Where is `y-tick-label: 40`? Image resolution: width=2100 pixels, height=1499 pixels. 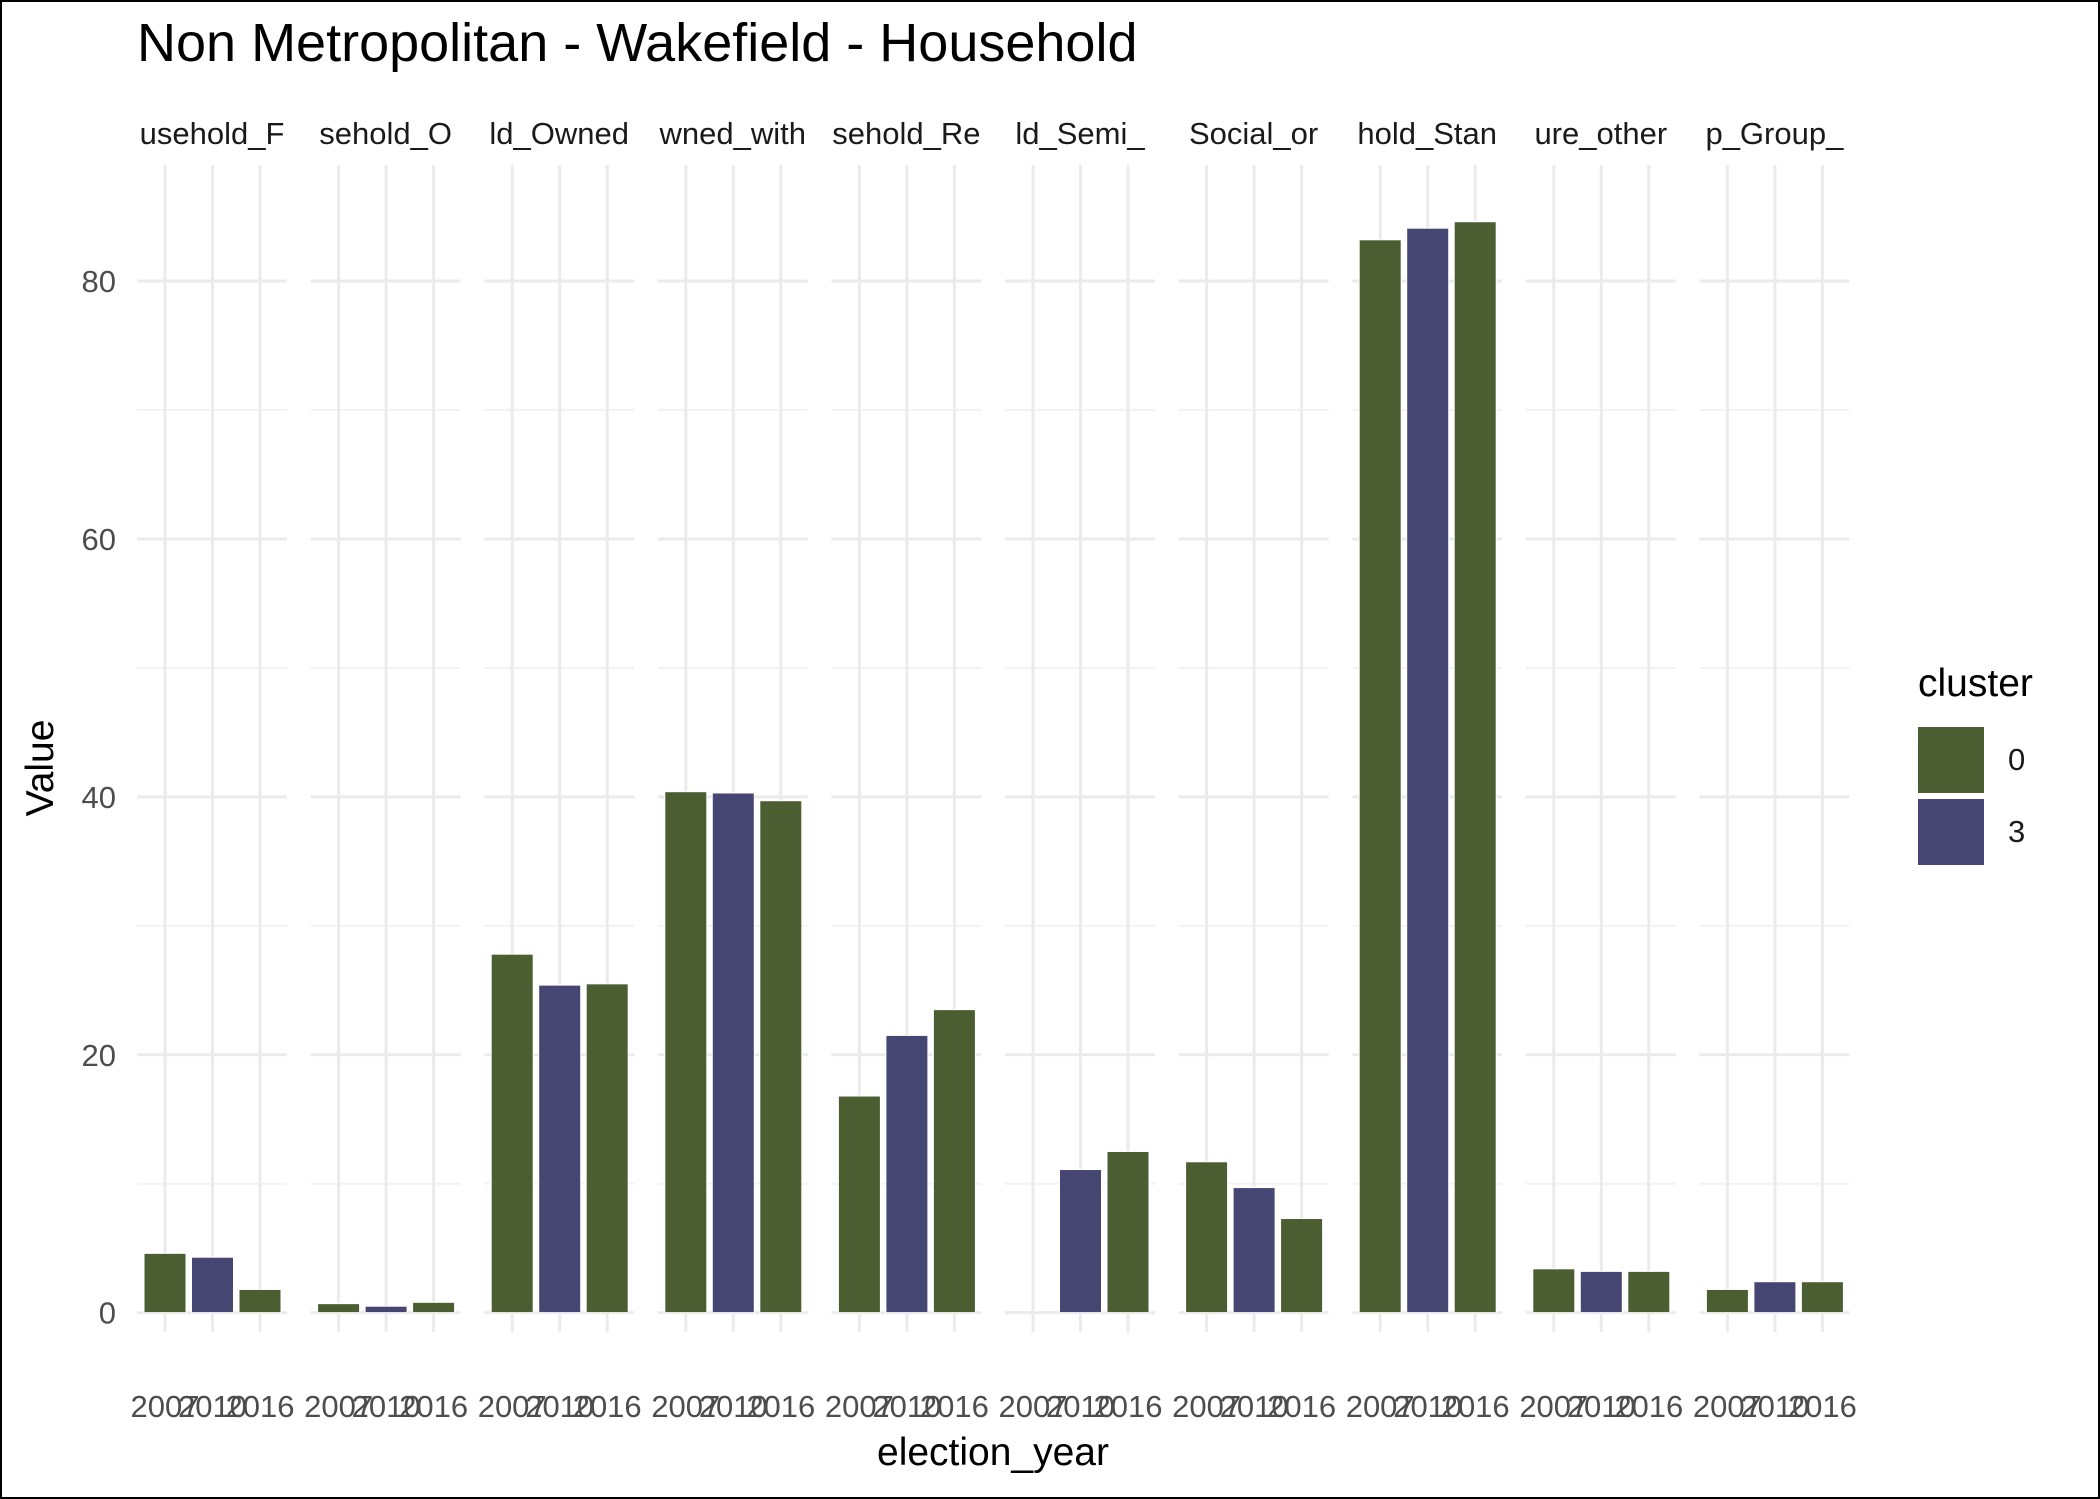 y-tick-label: 40 is located at coordinates (99, 797).